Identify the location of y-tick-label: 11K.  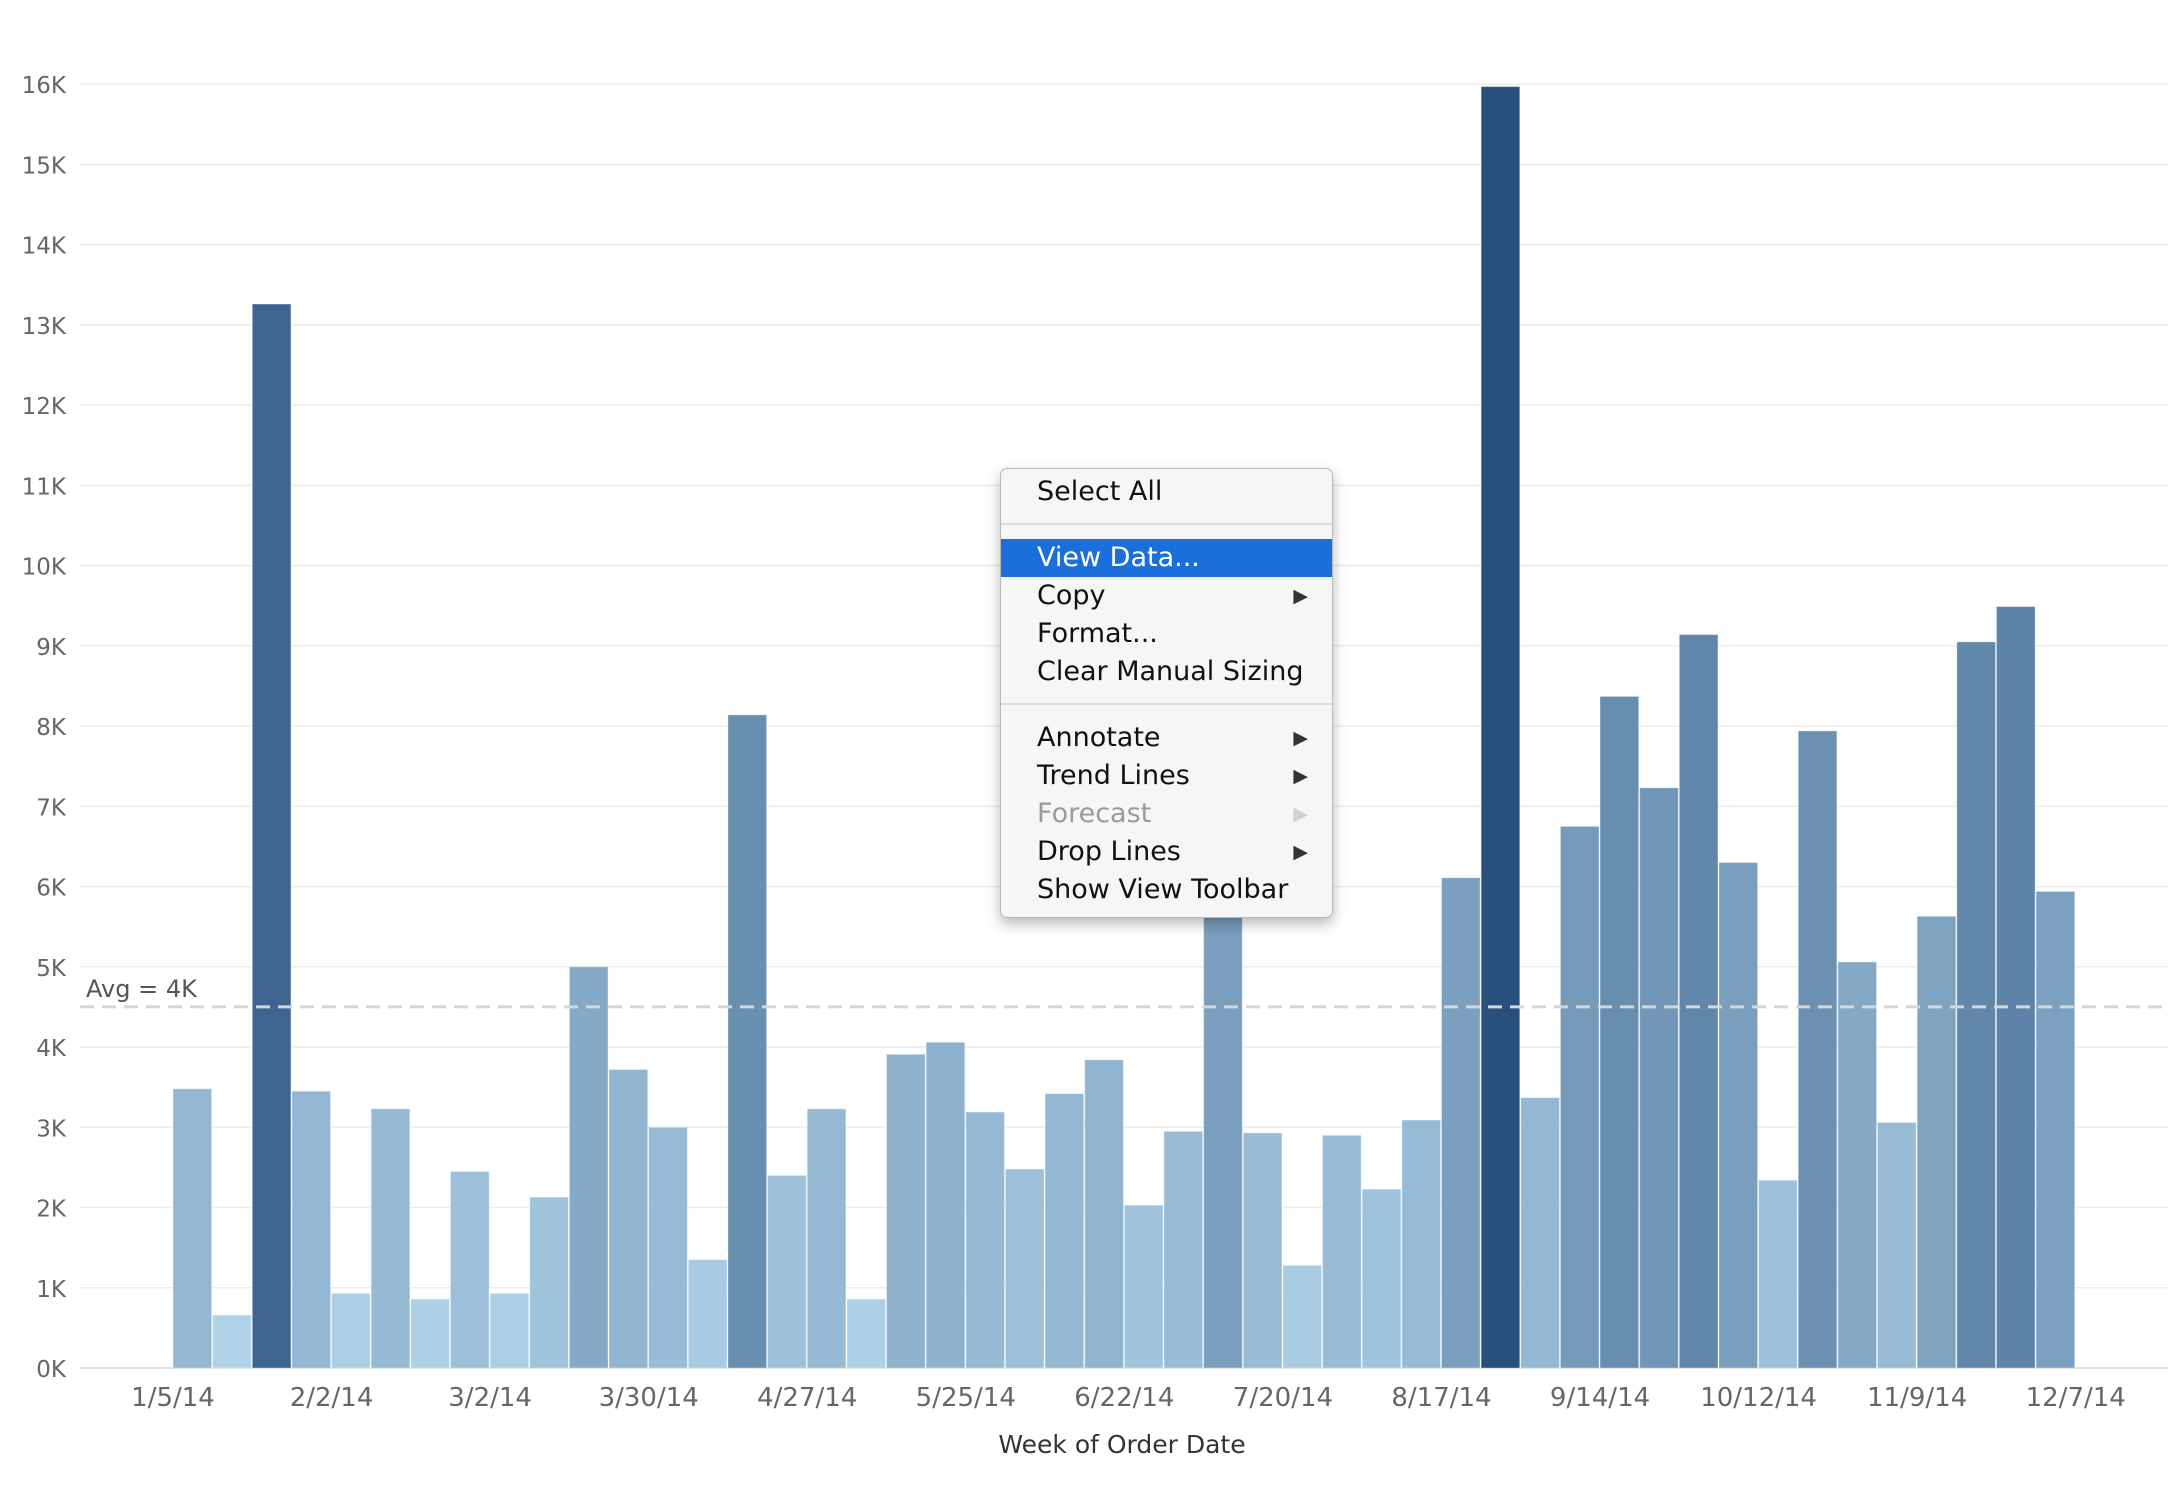
(44, 487).